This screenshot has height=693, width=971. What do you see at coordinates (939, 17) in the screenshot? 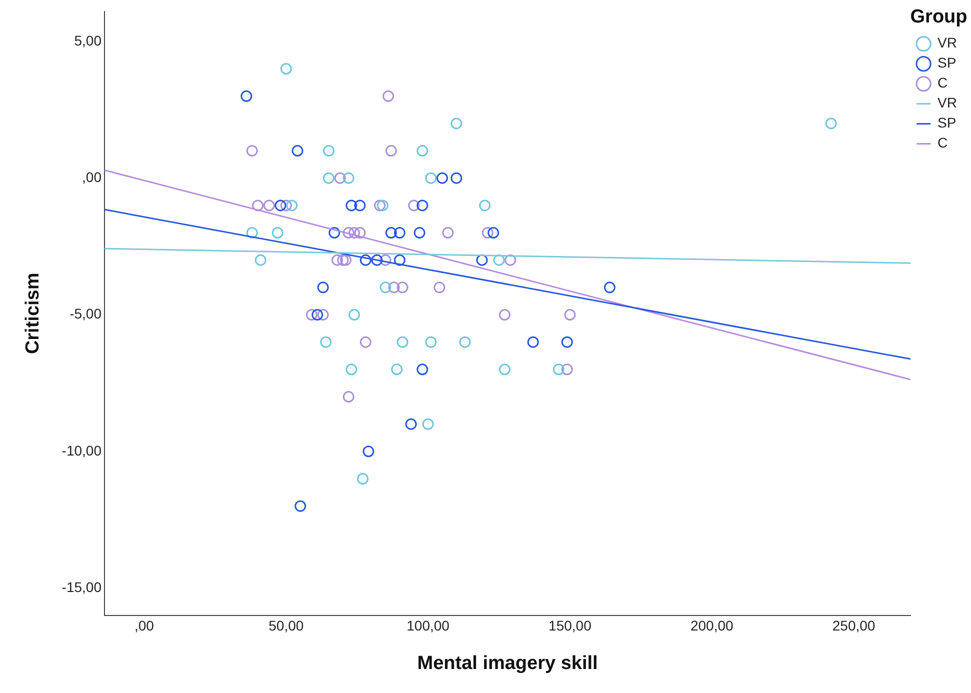
I see `legend-title: Group` at bounding box center [939, 17].